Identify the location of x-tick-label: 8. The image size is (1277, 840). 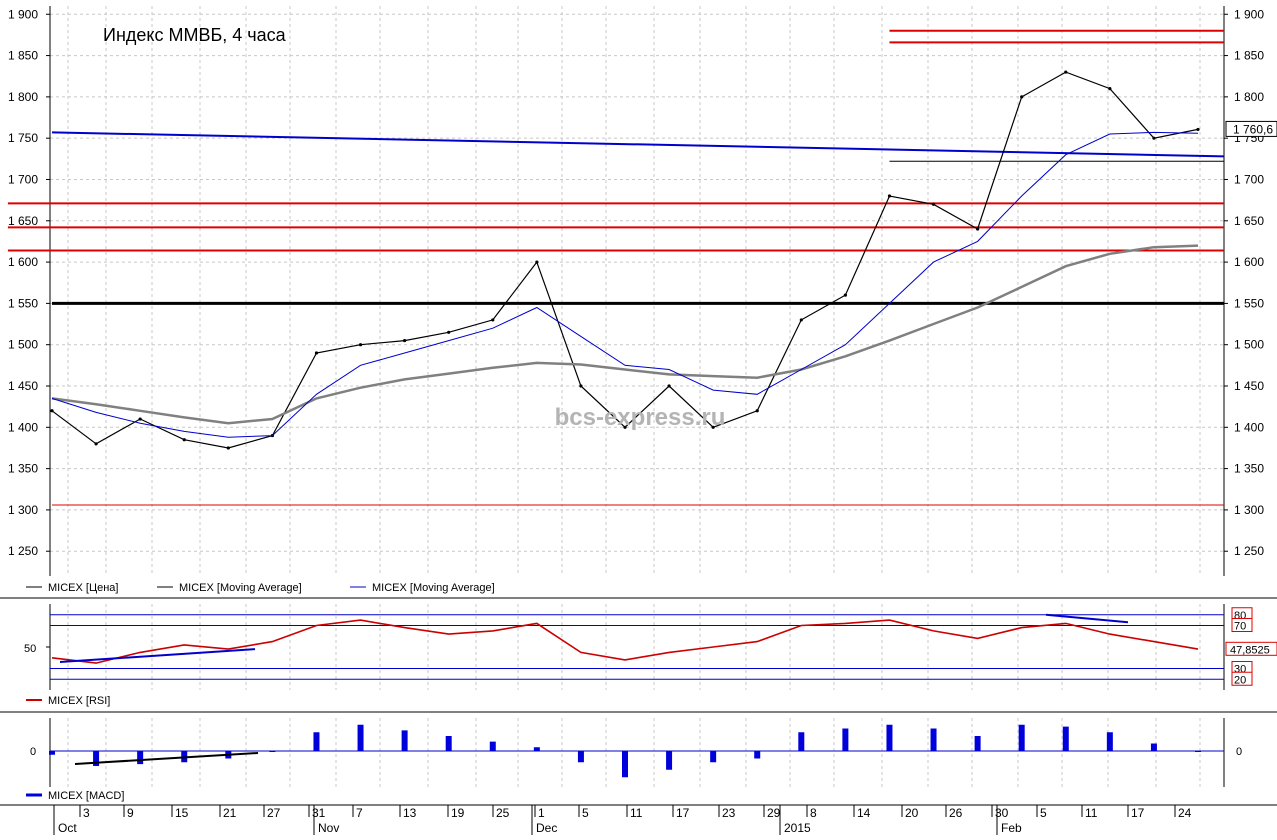
(813, 813).